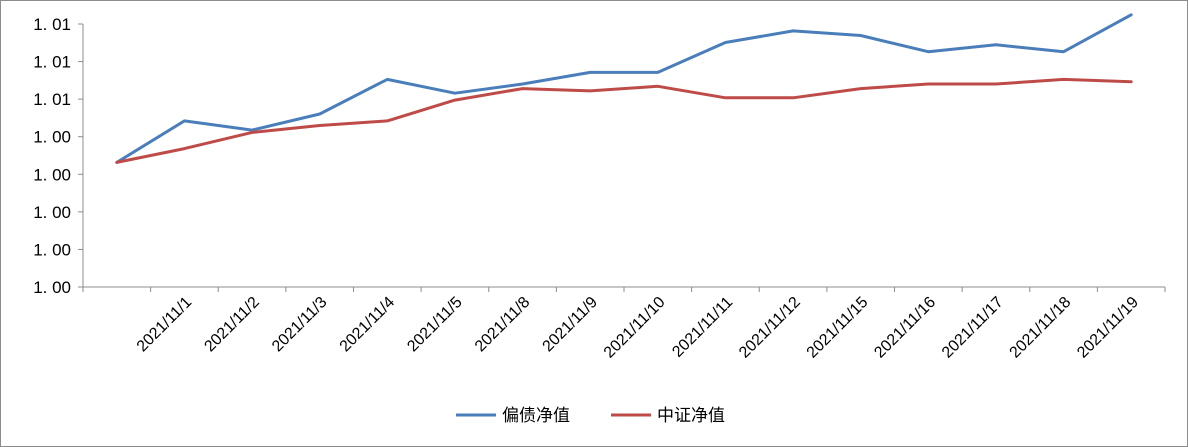 The width and height of the screenshot is (1188, 447). Describe the element at coordinates (503, 325) in the screenshot. I see `x-tick-label: 2021/11/8` at that location.